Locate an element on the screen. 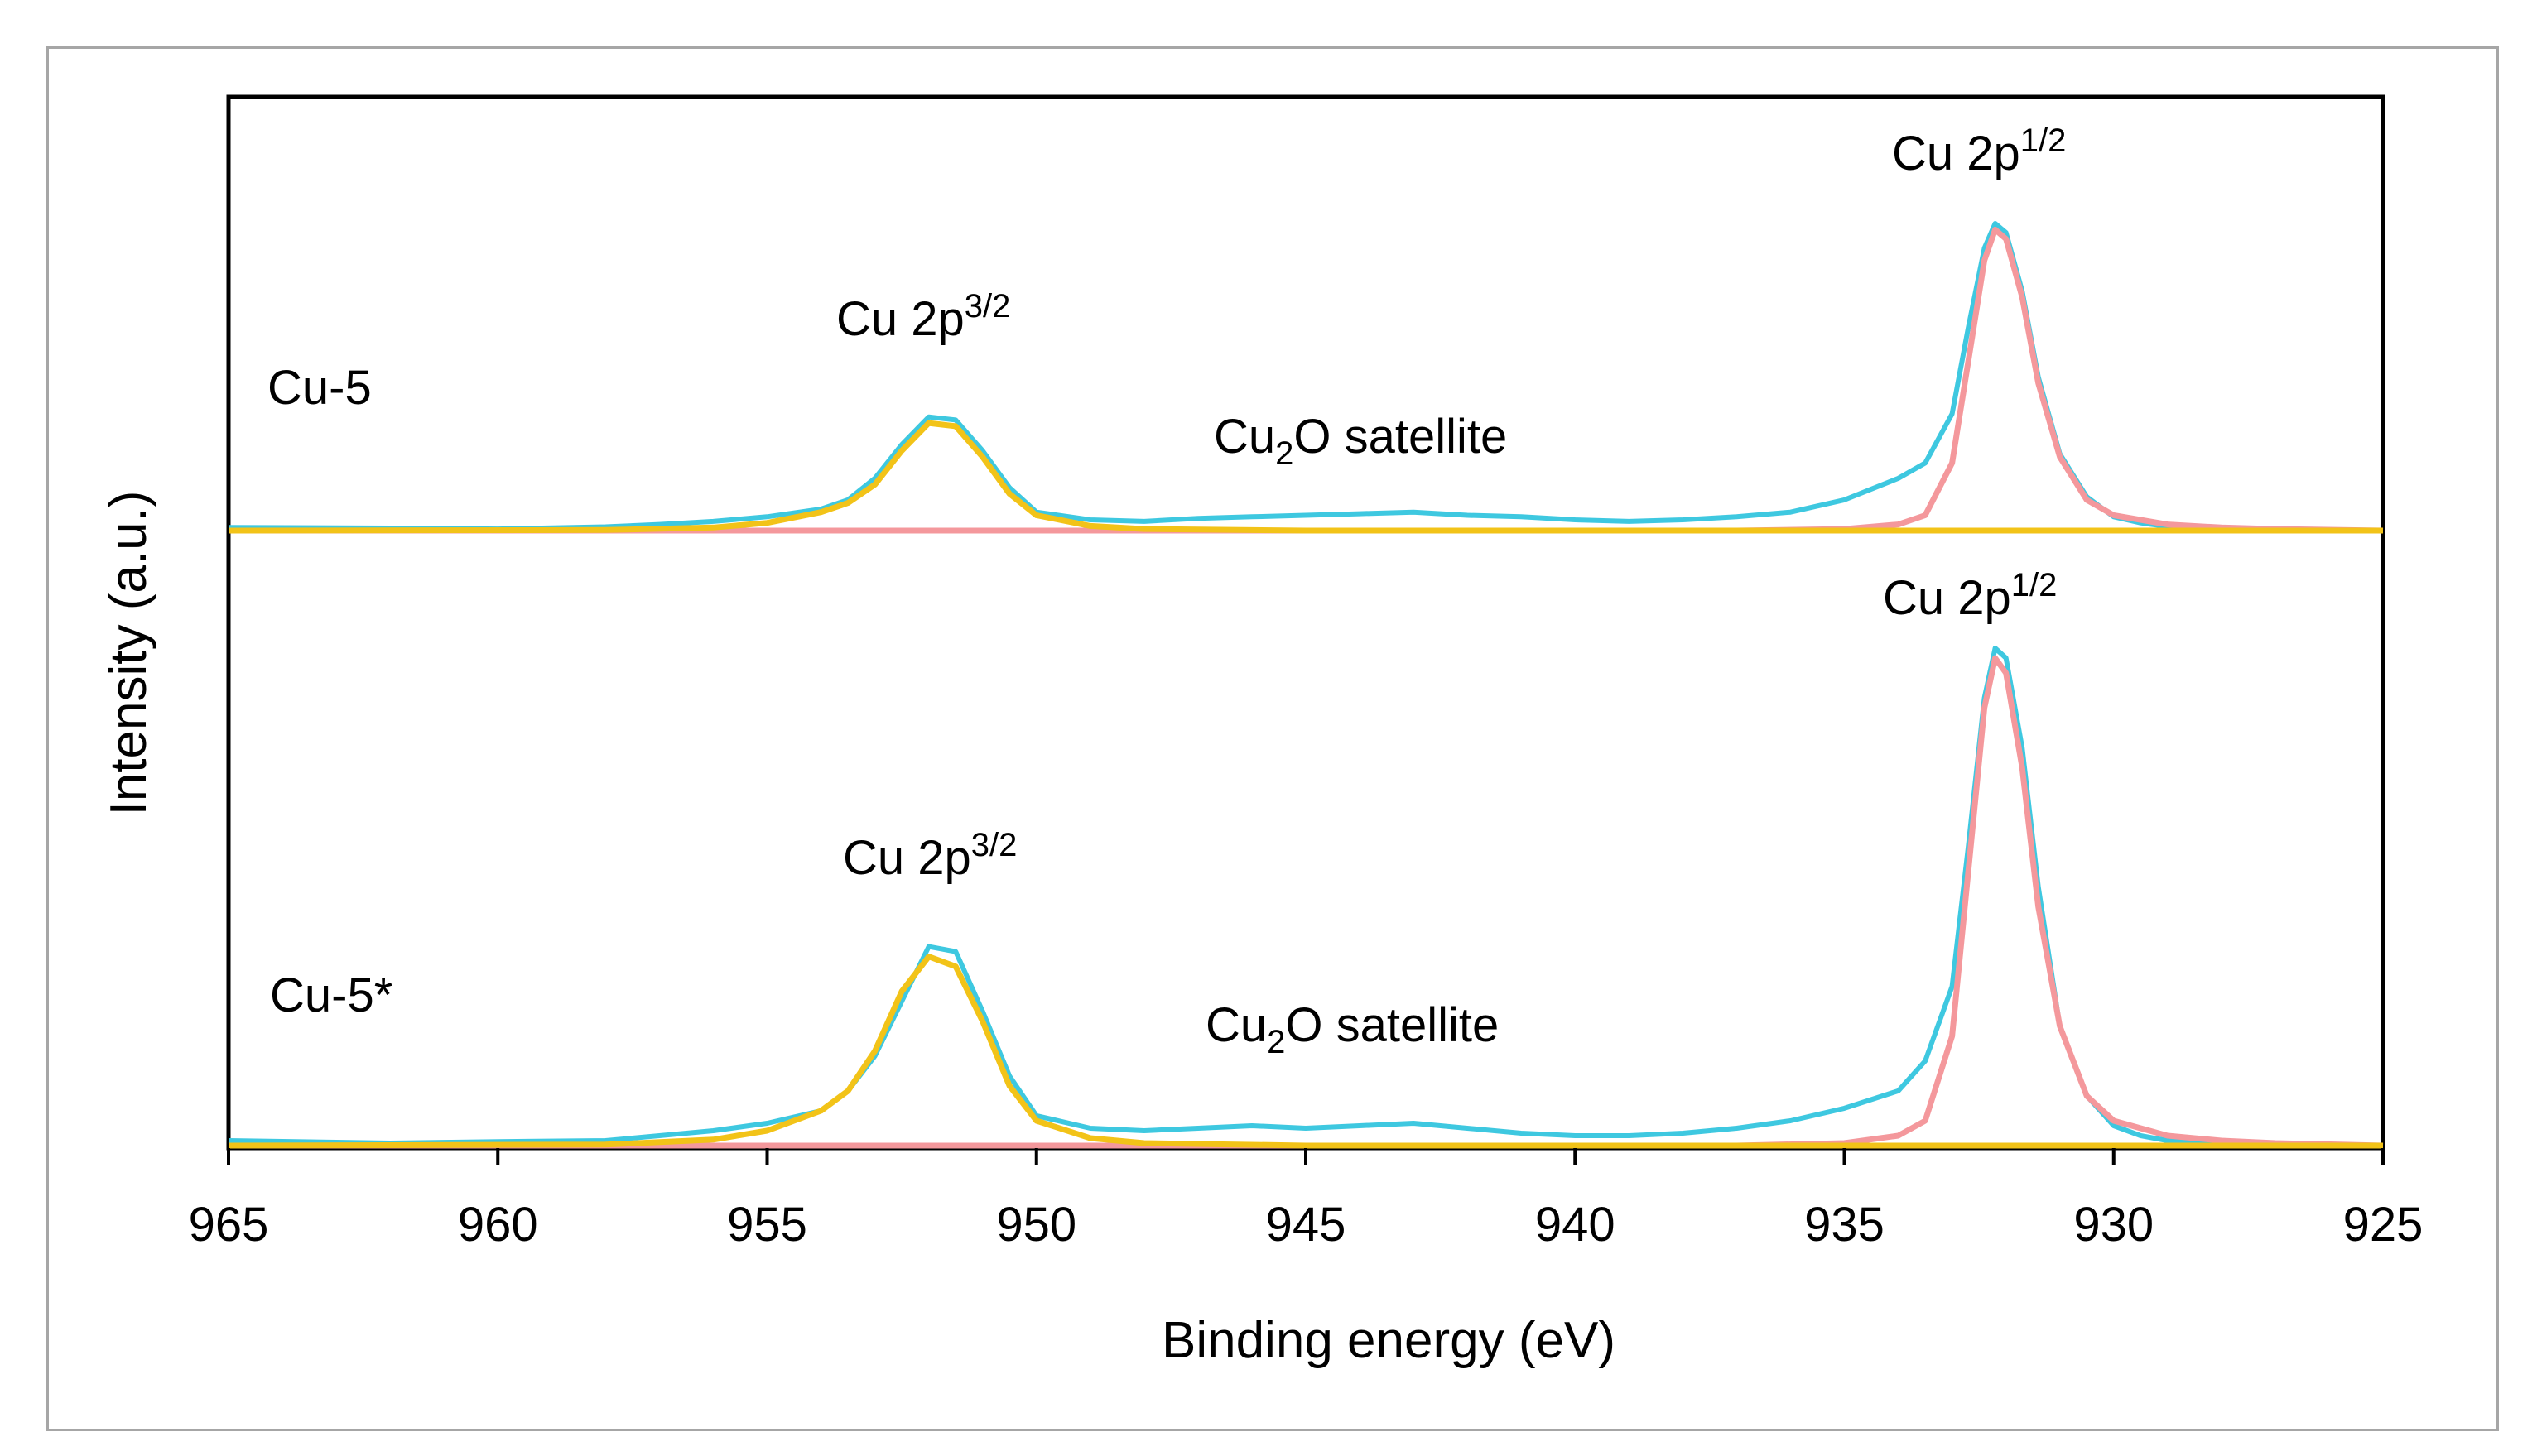 This screenshot has width=2537, height=1456. annotation-cu2o-top-sub: 2 is located at coordinates (1284, 453).